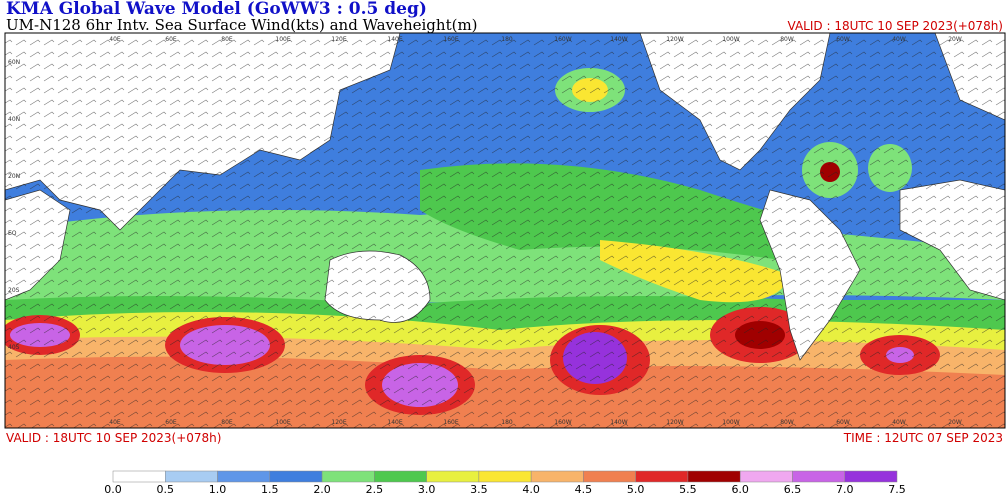 The width and height of the screenshot is (1008, 496). I want to click on colorbar-label: 1.0, so click(218, 489).